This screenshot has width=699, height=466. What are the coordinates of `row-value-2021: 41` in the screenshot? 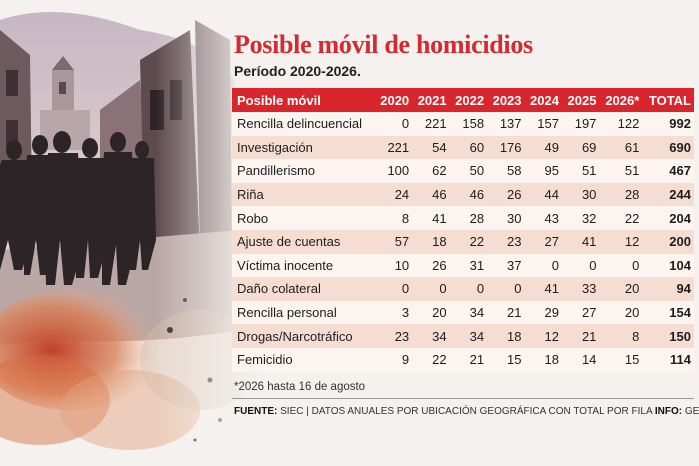 It's located at (439, 218).